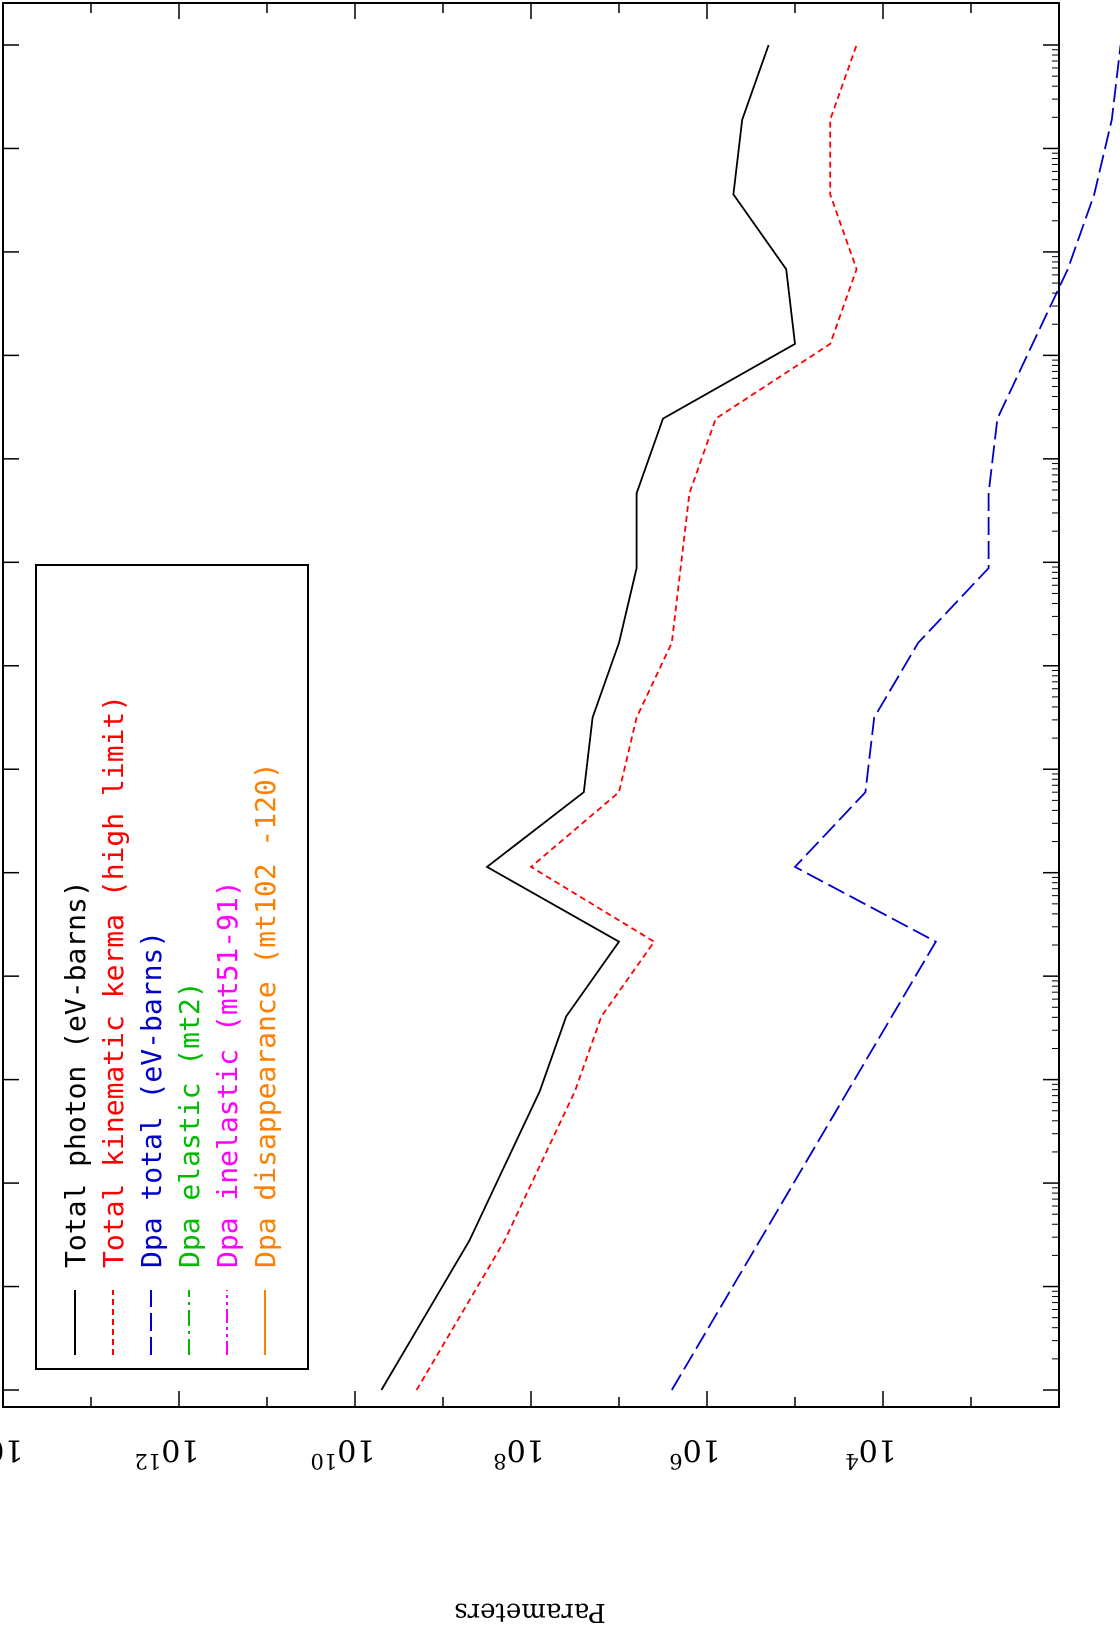 Image resolution: width=1120 pixels, height=1651 pixels. What do you see at coordinates (343, 1452) in the screenshot?
I see `y-tick-label: 10¹⁰` at bounding box center [343, 1452].